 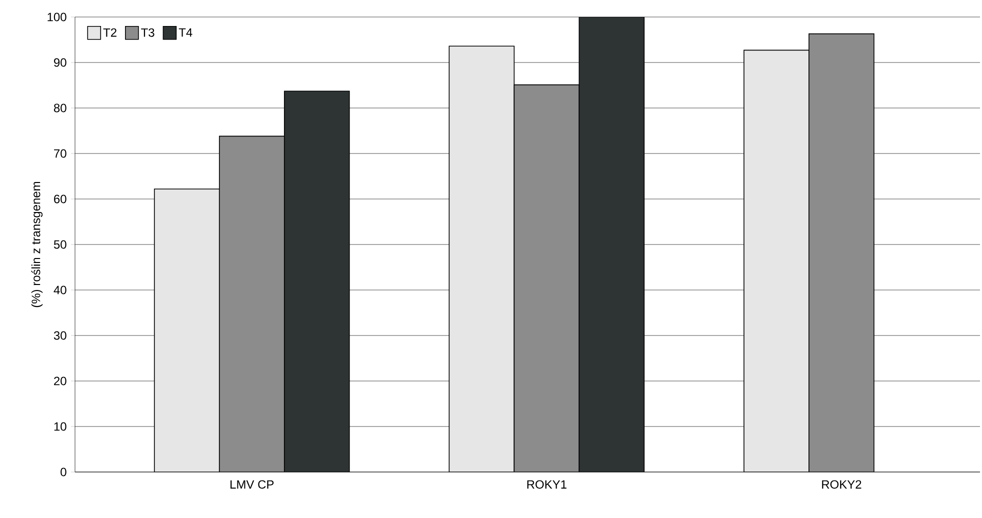 I want to click on legend-label: T2, so click(x=109, y=32).